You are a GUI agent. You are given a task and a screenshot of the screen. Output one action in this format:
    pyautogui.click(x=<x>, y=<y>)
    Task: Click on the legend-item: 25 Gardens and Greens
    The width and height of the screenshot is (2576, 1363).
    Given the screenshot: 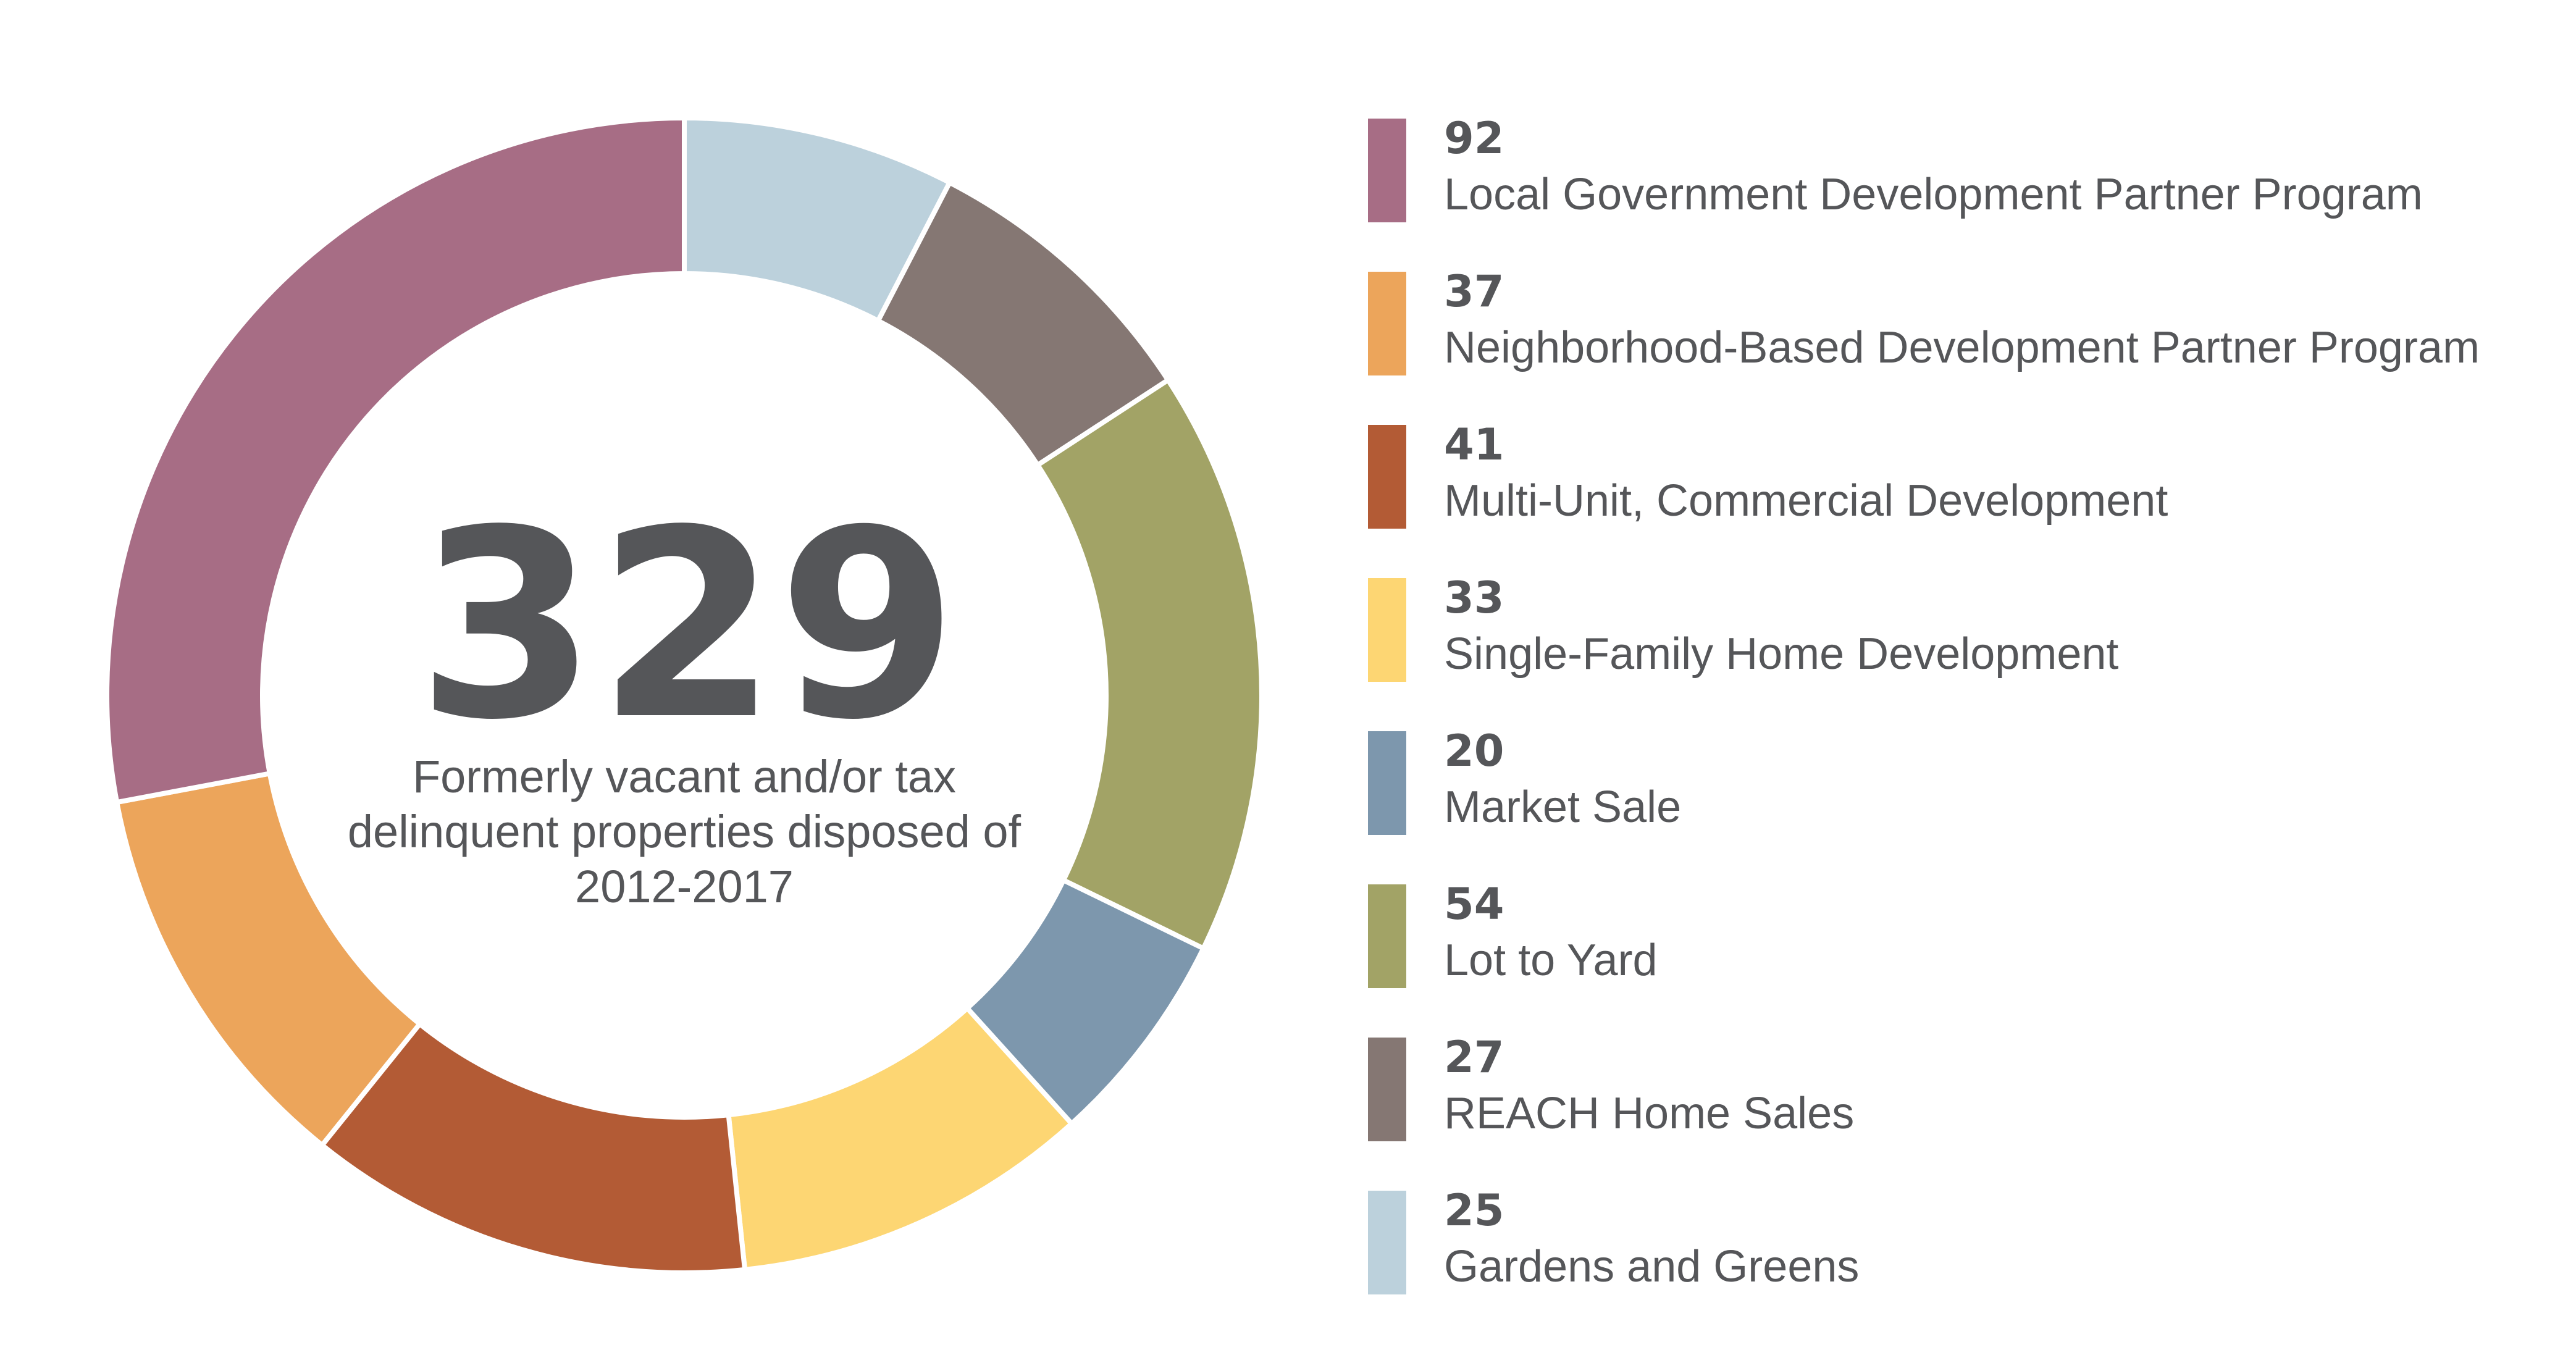 What is the action you would take?
    pyautogui.click(x=1964, y=1258)
    